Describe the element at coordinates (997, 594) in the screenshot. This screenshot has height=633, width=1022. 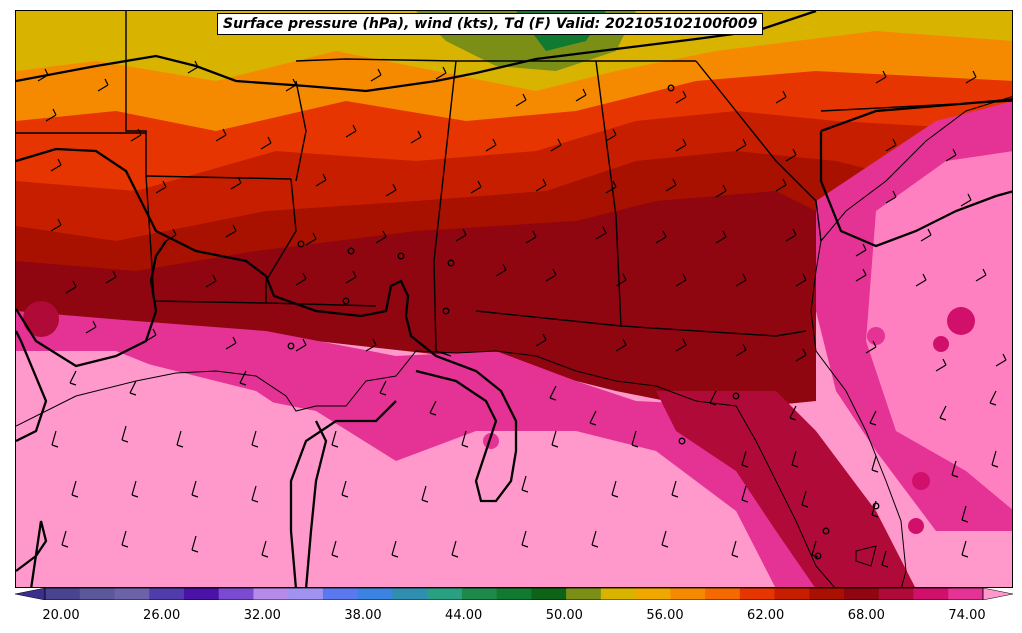
I see `colorbar-max-extend` at that location.